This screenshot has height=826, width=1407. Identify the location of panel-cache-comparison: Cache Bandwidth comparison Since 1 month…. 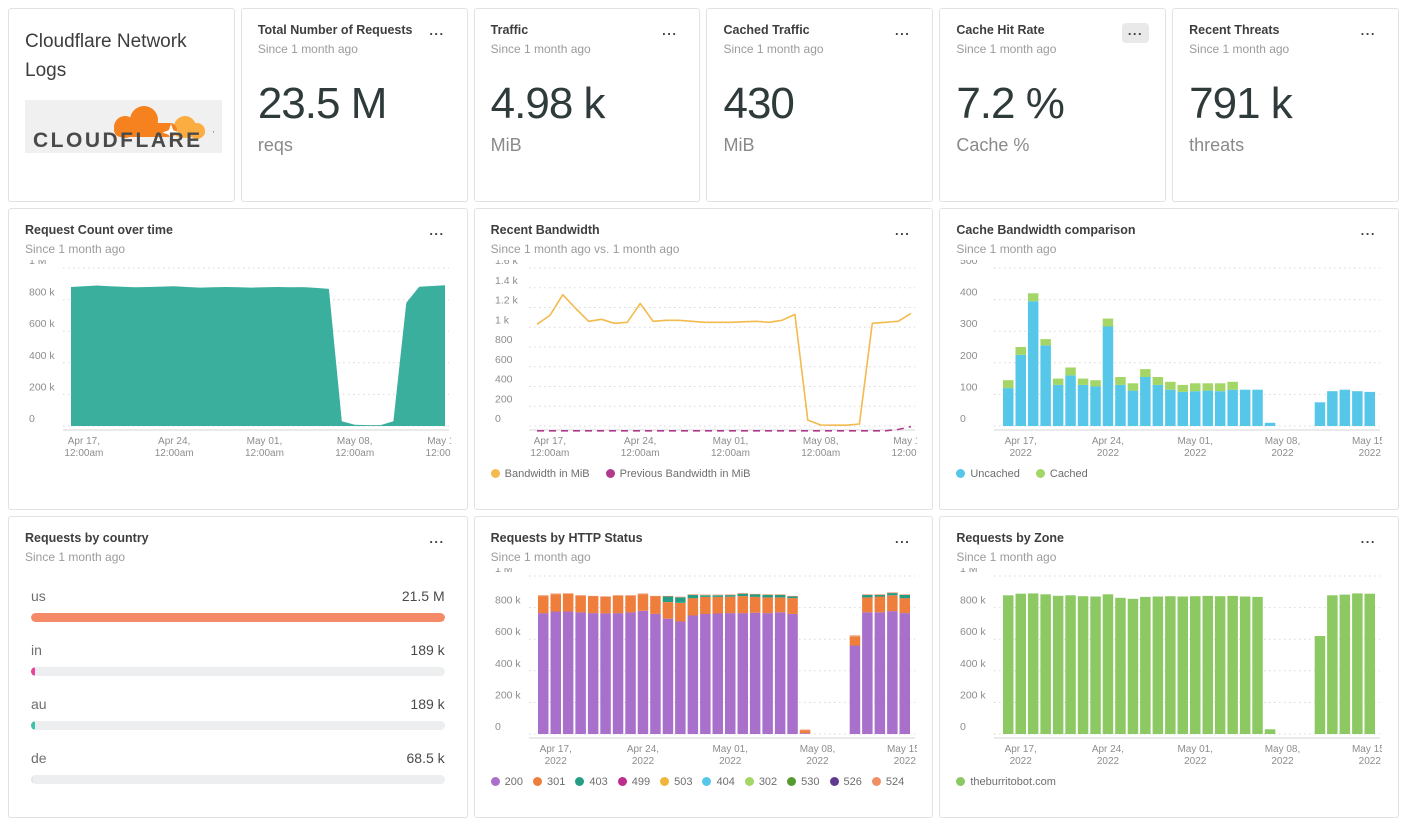
(1169, 359).